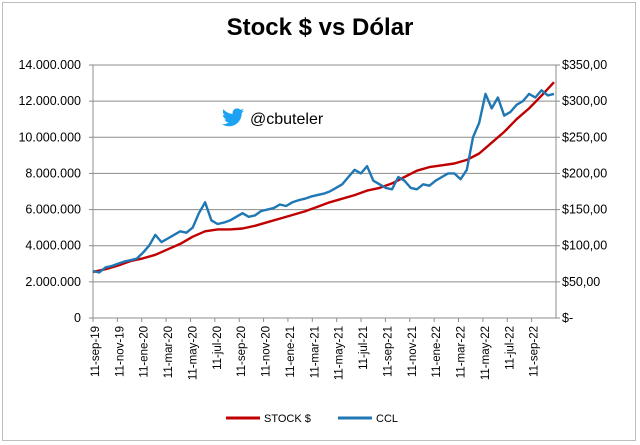 The width and height of the screenshot is (640, 445). I want to click on x-tick-label: 11-jul-21, so click(364, 348).